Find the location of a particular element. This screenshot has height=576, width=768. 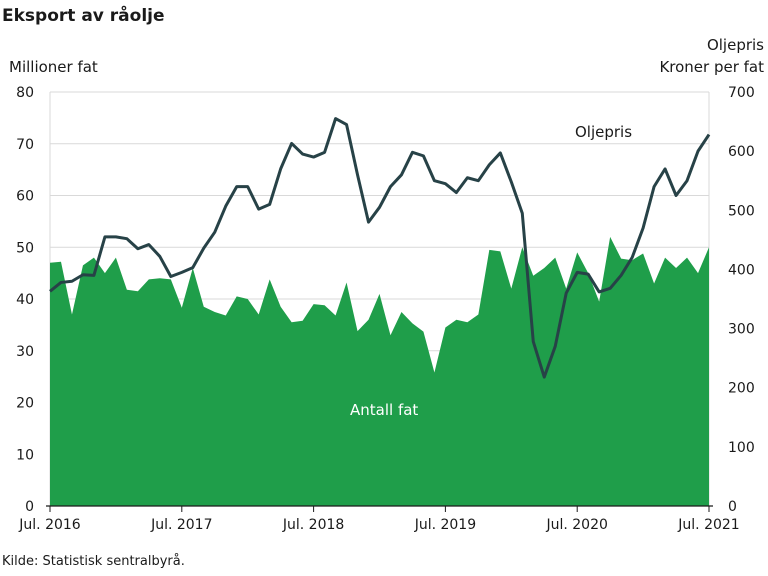

annotation-oljepris: Oljepris is located at coordinates (603, 132).